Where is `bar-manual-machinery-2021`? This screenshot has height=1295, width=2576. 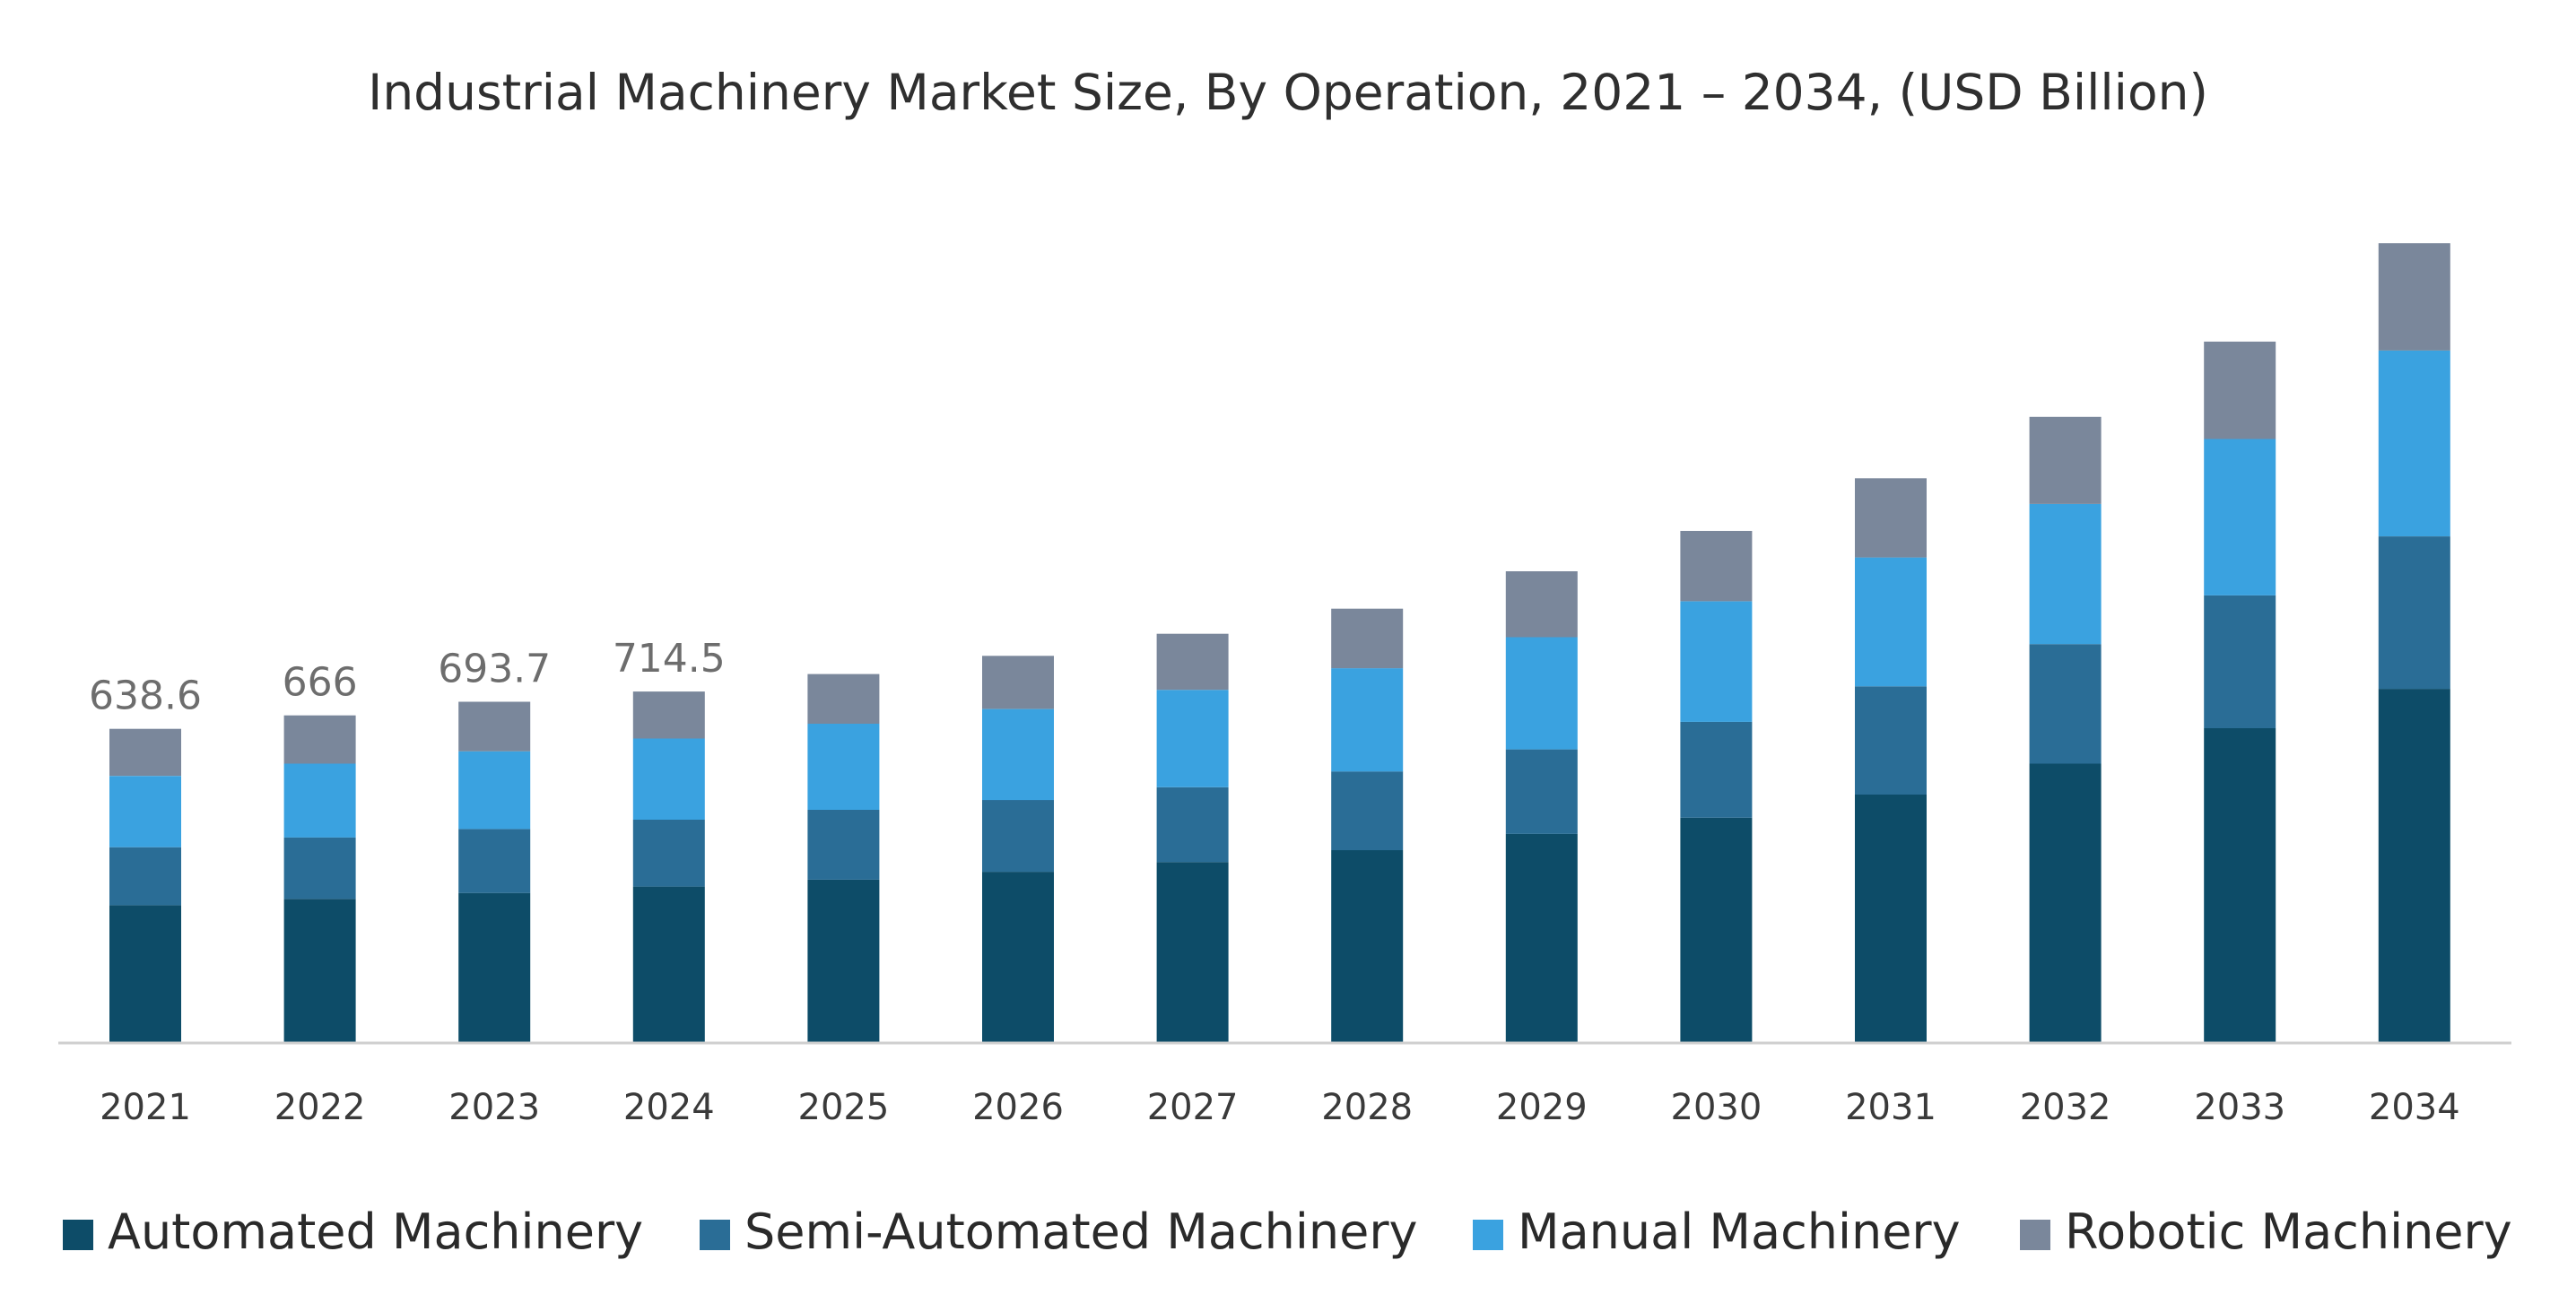 bar-manual-machinery-2021 is located at coordinates (145, 811).